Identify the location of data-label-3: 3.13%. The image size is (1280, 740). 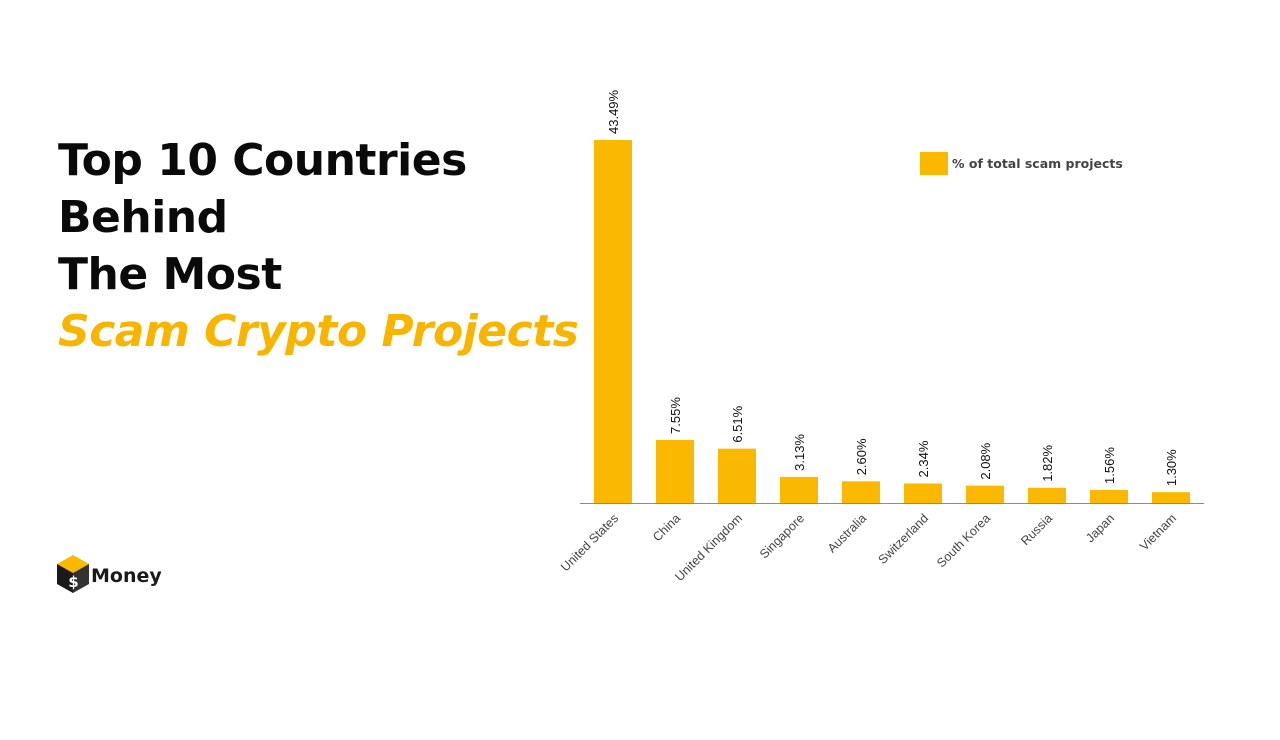
(799, 452).